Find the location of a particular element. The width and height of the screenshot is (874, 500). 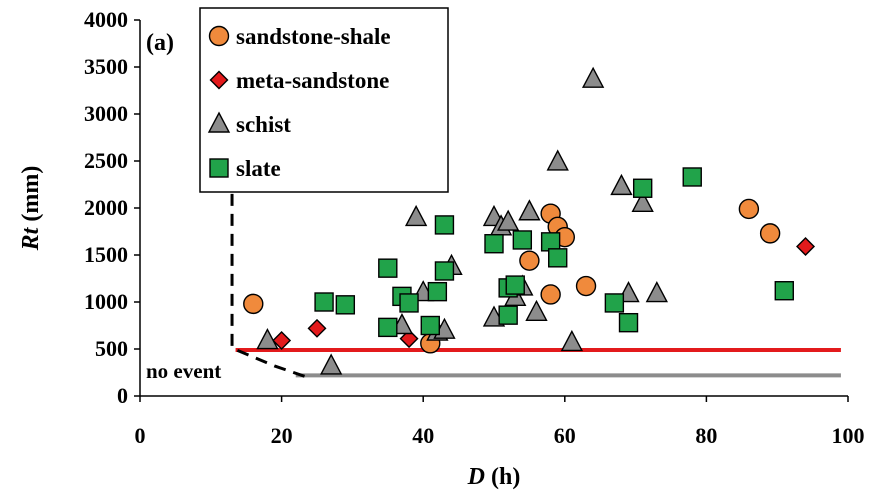

y-tick-label-4000: 4000 is located at coordinates (106, 19).